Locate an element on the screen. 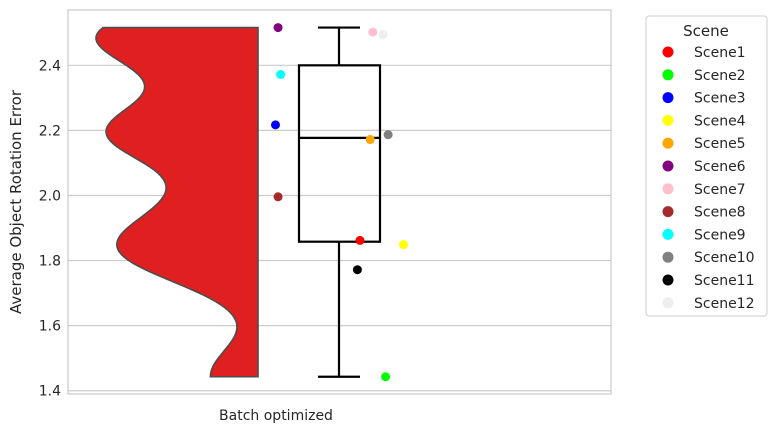 The width and height of the screenshot is (776, 433). legend-marker-scene1 is located at coordinates (668, 52).